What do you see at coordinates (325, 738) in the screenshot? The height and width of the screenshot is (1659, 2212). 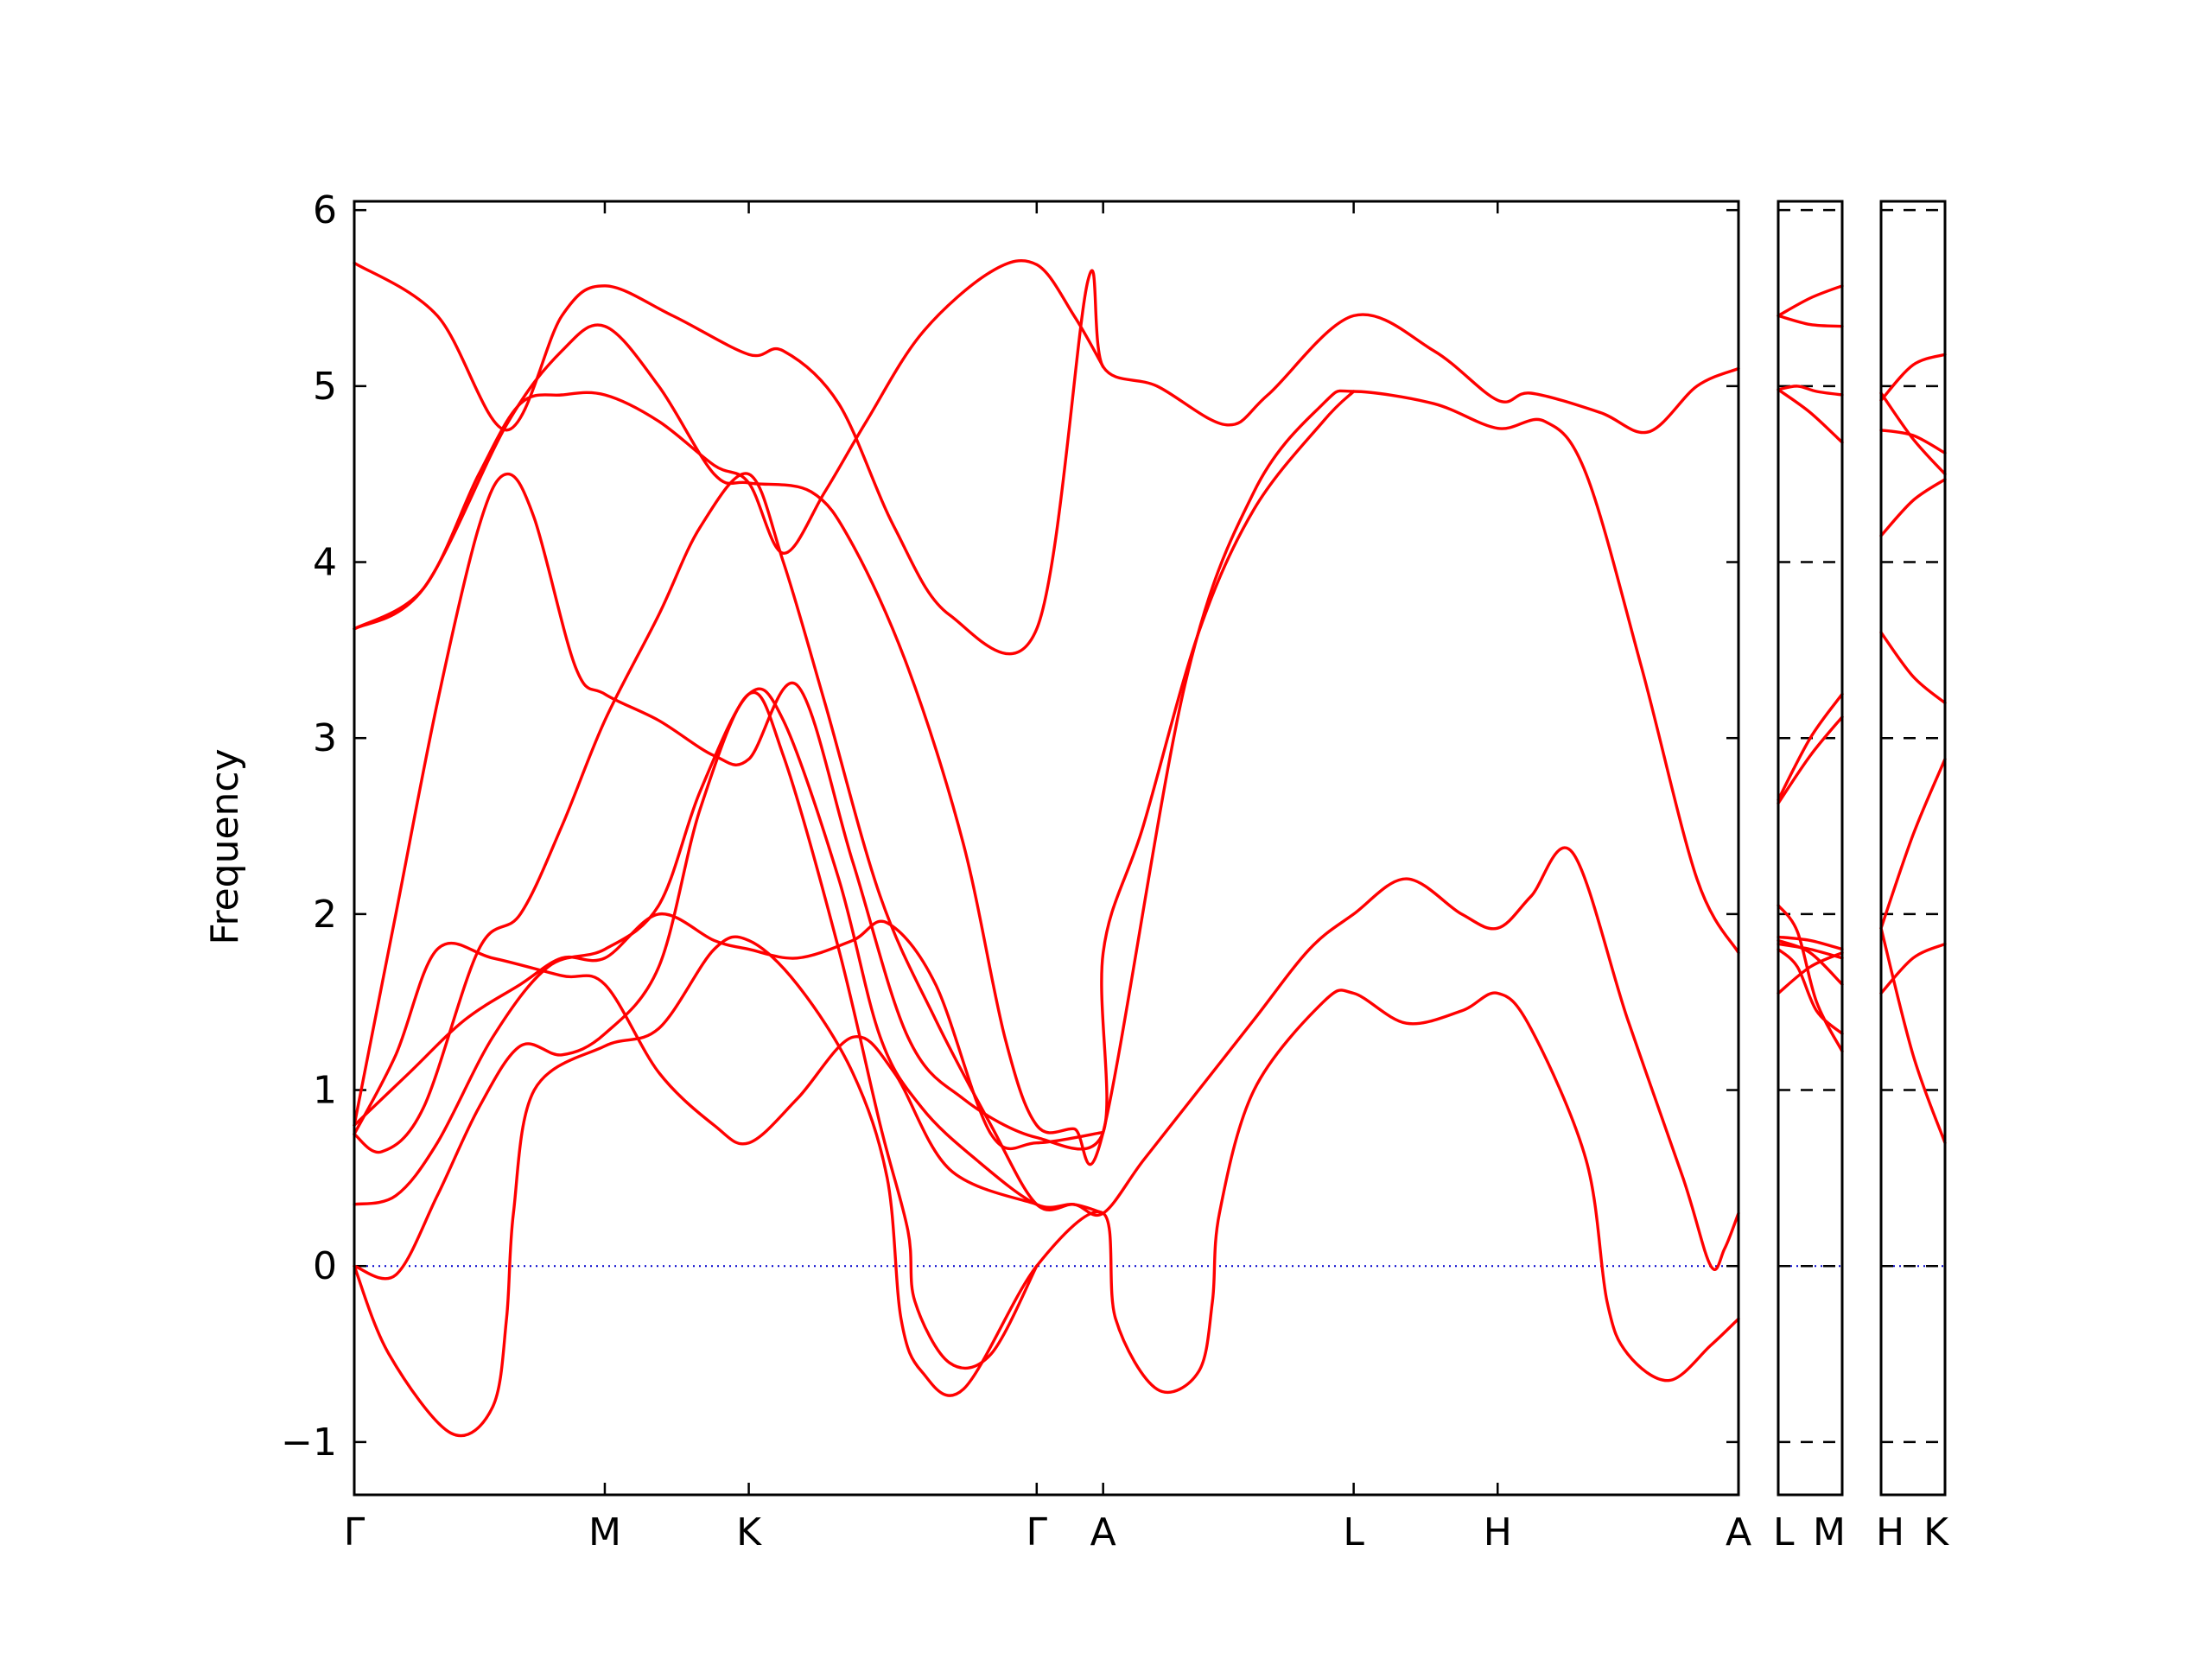 I see `y-tick-label: 3` at bounding box center [325, 738].